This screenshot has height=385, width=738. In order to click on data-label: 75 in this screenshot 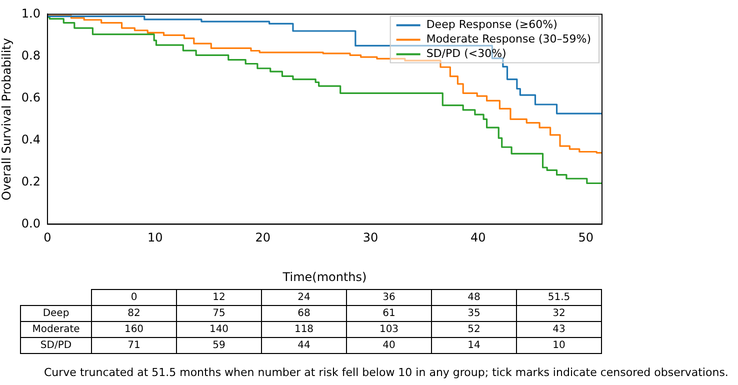, I will do `click(219, 314)`.